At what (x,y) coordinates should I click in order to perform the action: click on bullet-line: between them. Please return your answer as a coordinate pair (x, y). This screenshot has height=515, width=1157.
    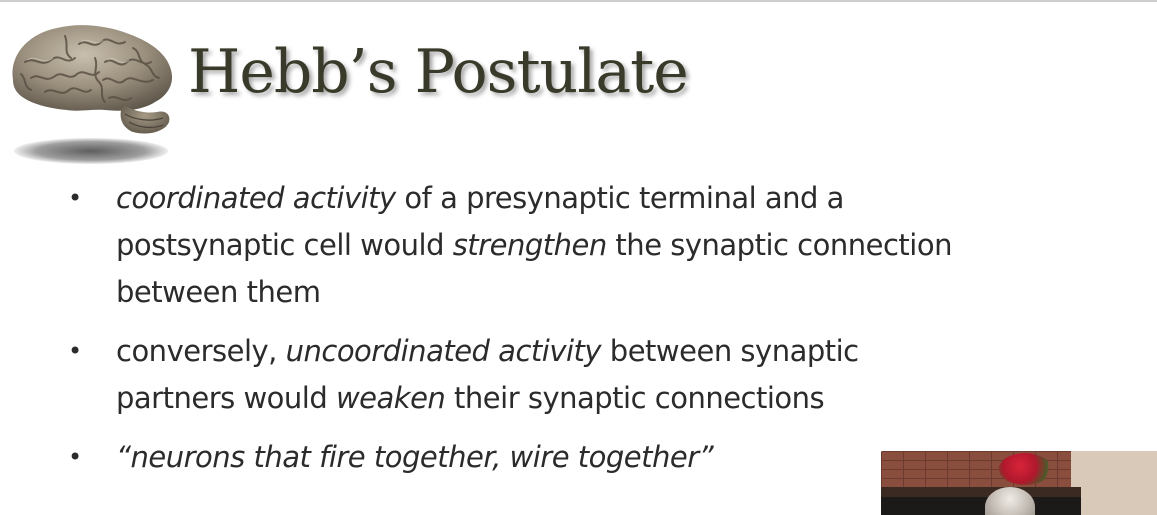
    Looking at the image, I should click on (618, 292).